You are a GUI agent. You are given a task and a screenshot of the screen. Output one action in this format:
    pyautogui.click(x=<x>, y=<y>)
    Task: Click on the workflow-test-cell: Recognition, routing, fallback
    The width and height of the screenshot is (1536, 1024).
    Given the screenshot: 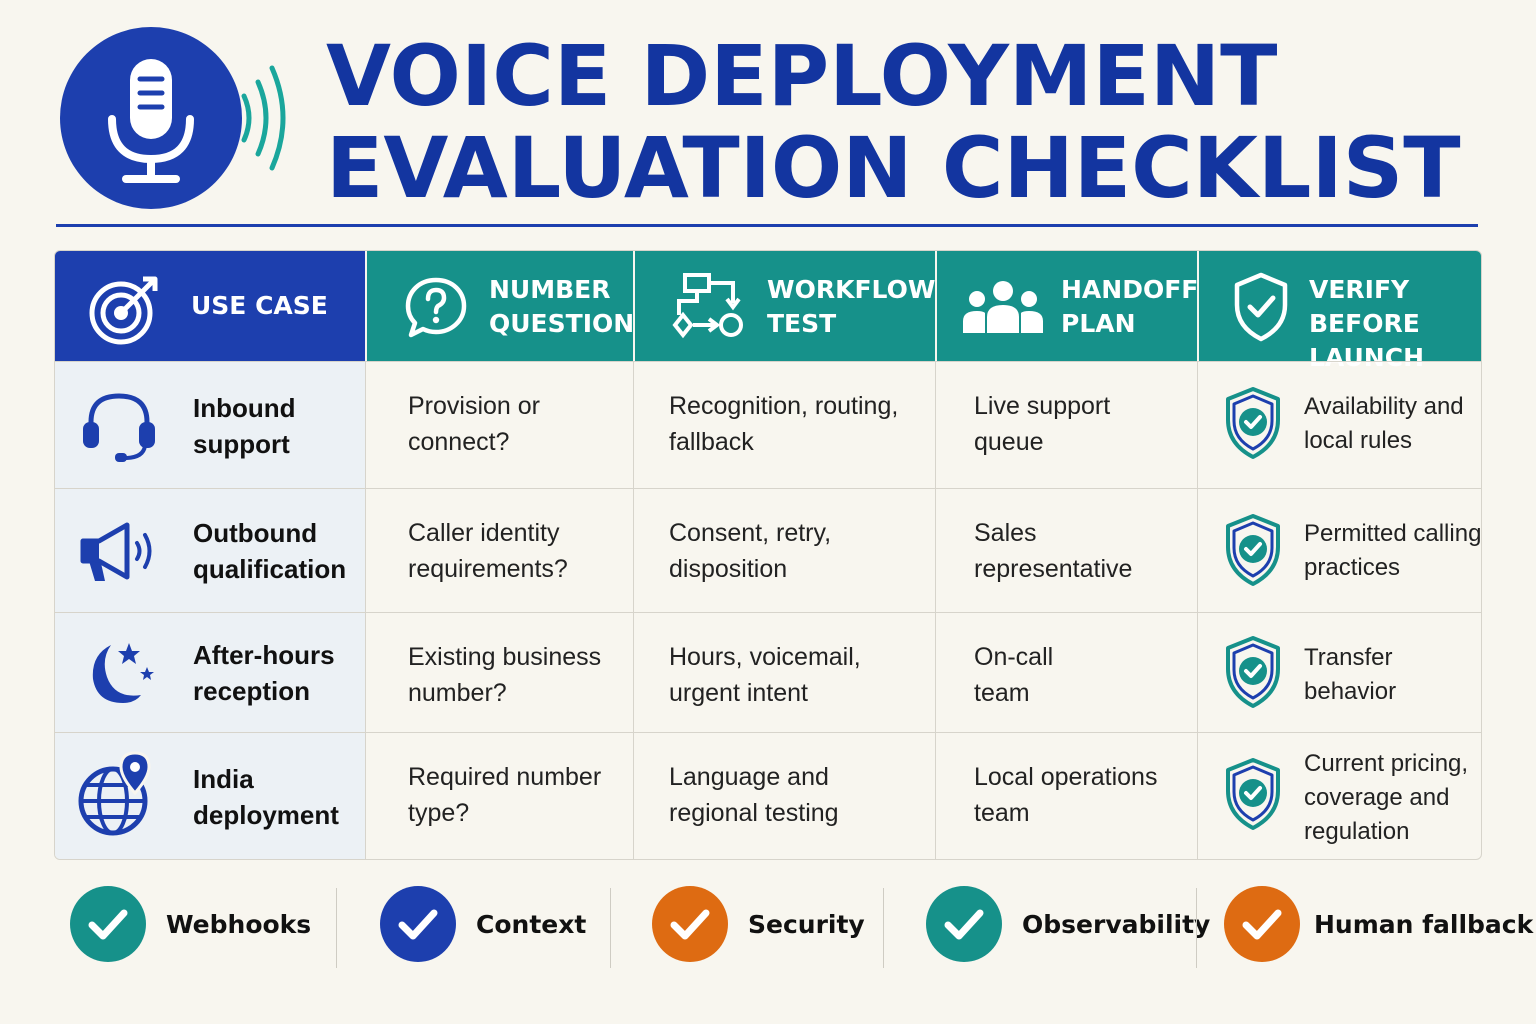 What is the action you would take?
    pyautogui.click(x=784, y=425)
    